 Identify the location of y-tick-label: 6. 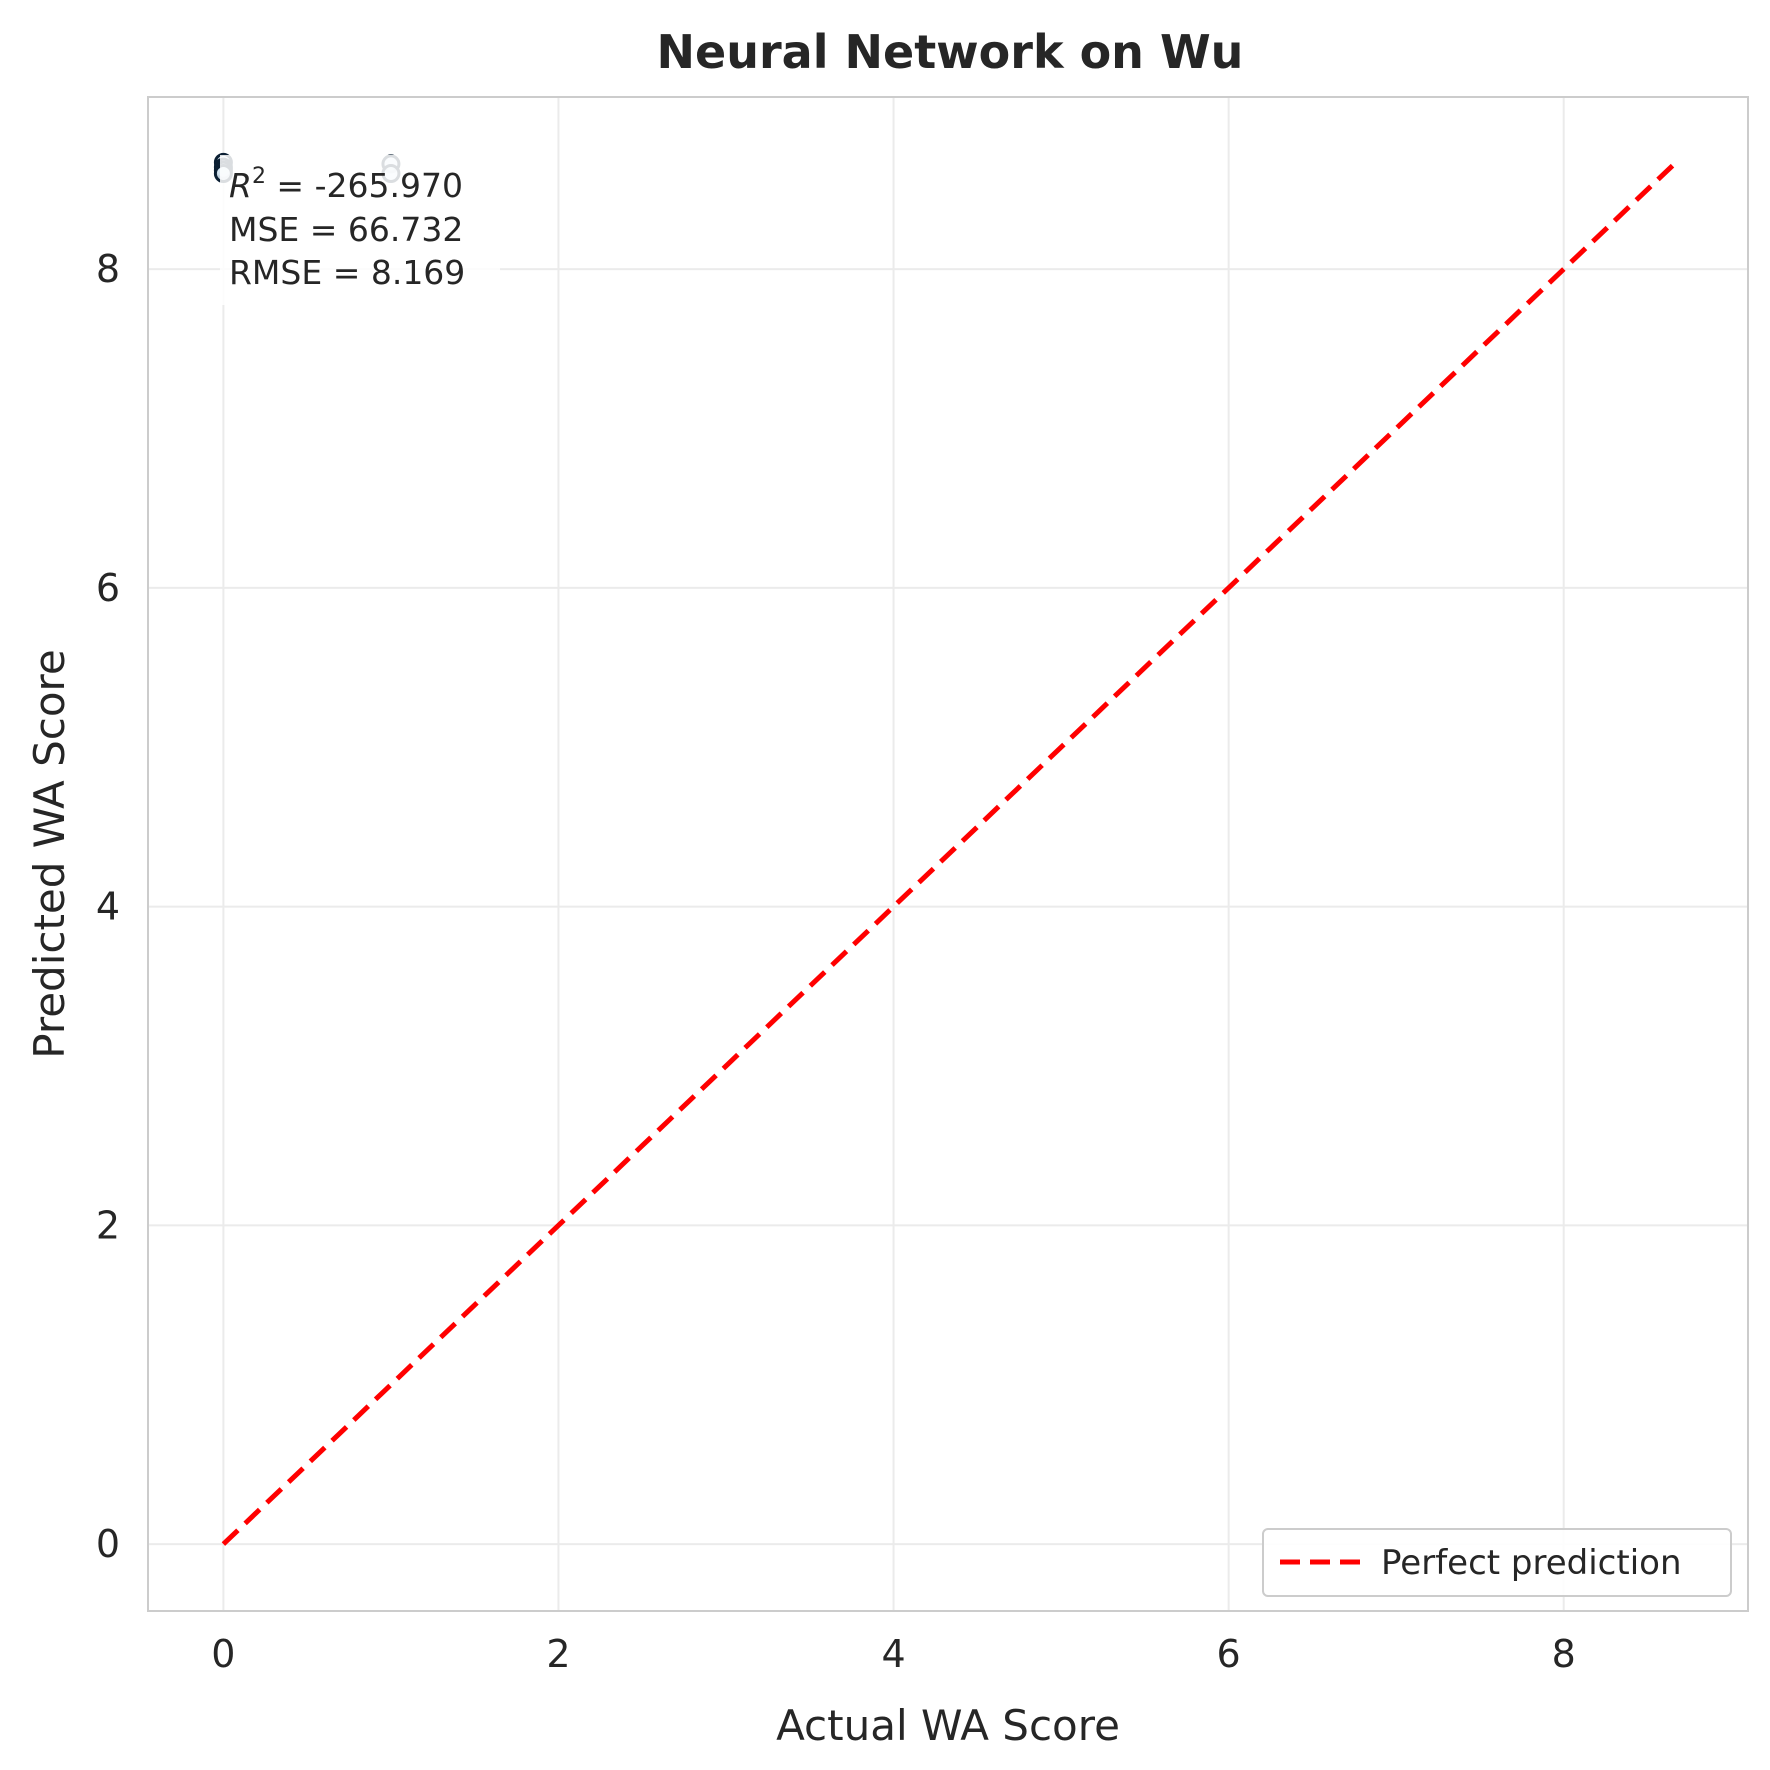
(108, 588).